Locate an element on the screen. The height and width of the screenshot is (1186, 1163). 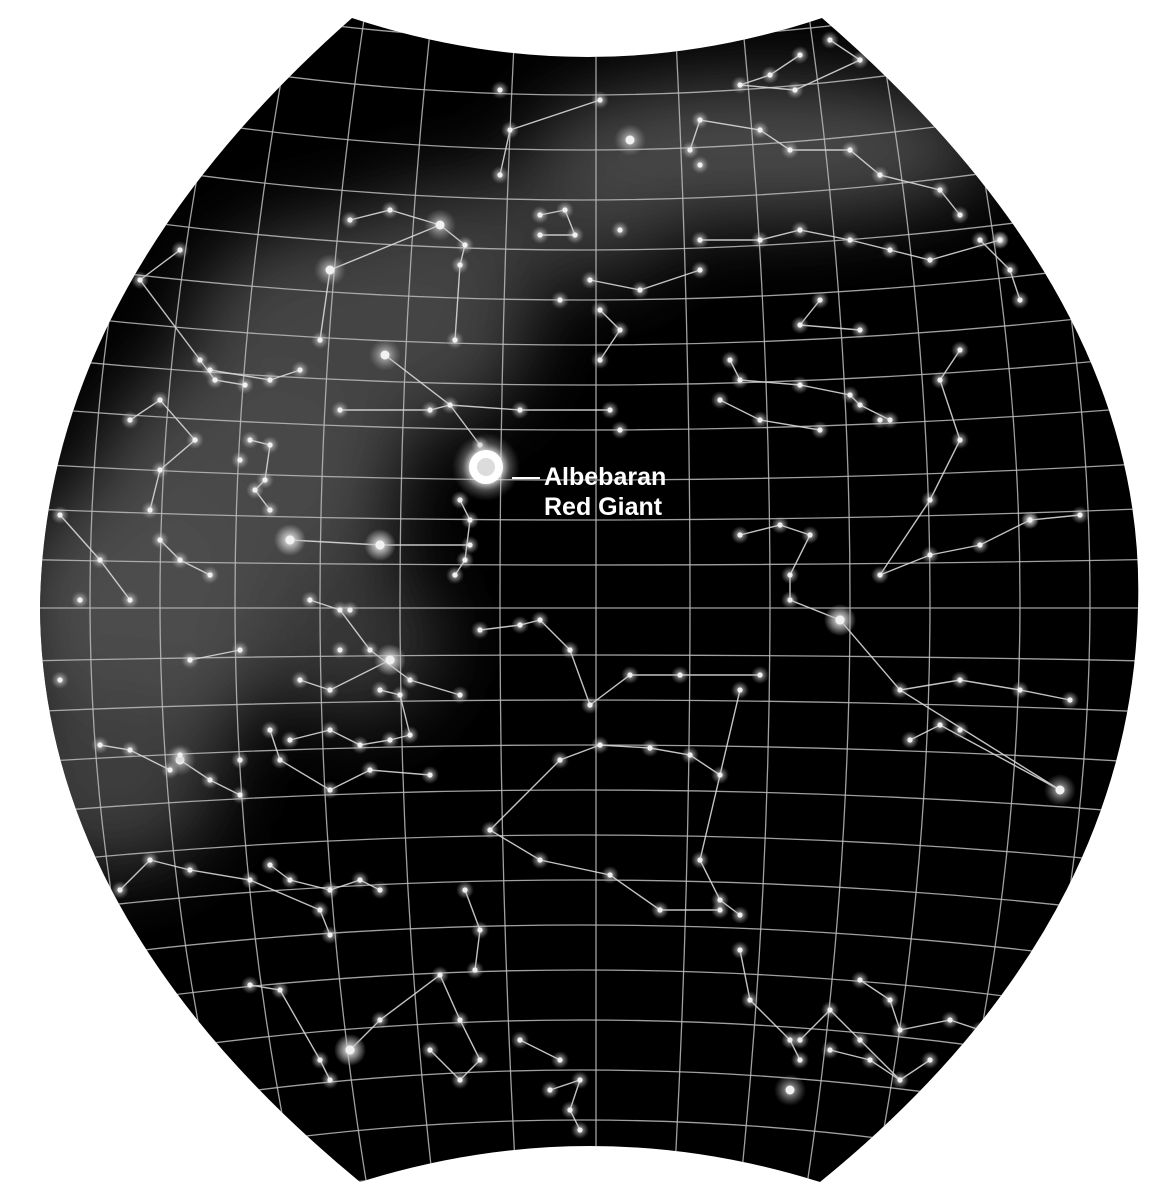
grid-meridian is located at coordinates (682, 600).